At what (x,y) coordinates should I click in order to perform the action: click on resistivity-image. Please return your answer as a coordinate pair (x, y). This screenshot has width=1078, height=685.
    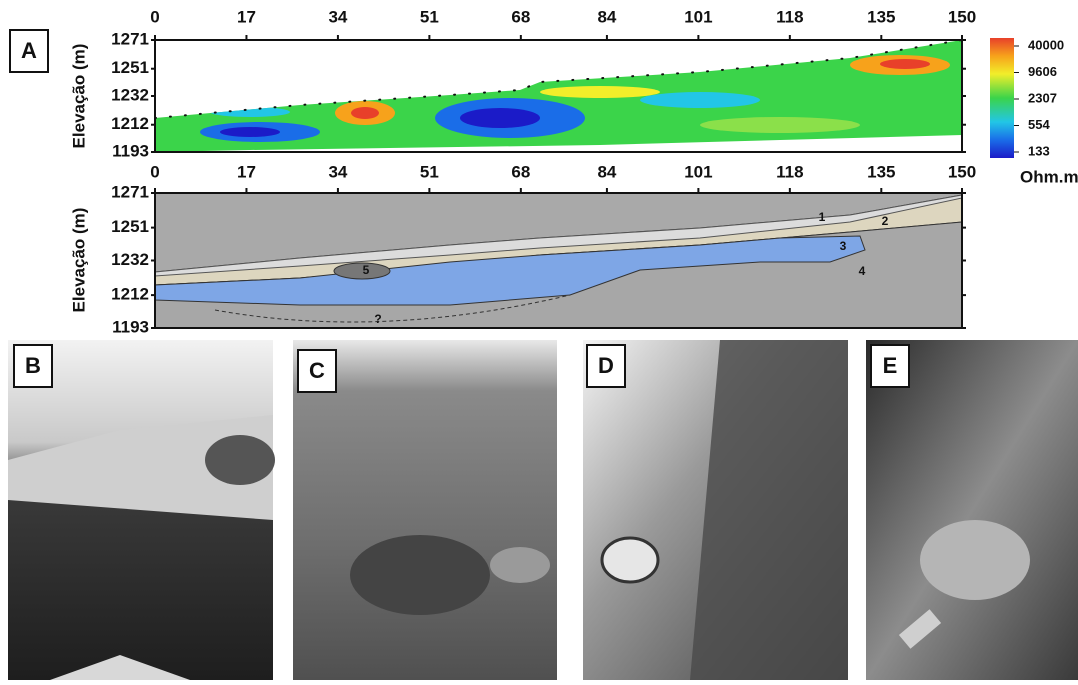
    Looking at the image, I should click on (558, 96).